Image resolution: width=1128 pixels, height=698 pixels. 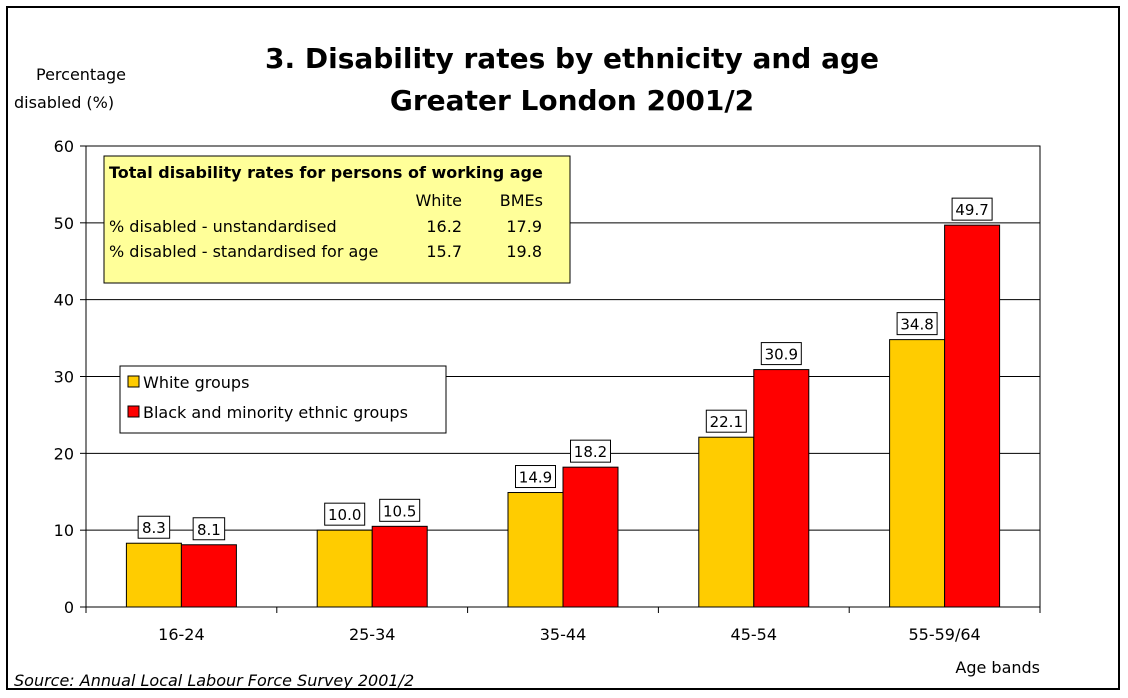 I want to click on data-label: 14.9, so click(x=535, y=478).